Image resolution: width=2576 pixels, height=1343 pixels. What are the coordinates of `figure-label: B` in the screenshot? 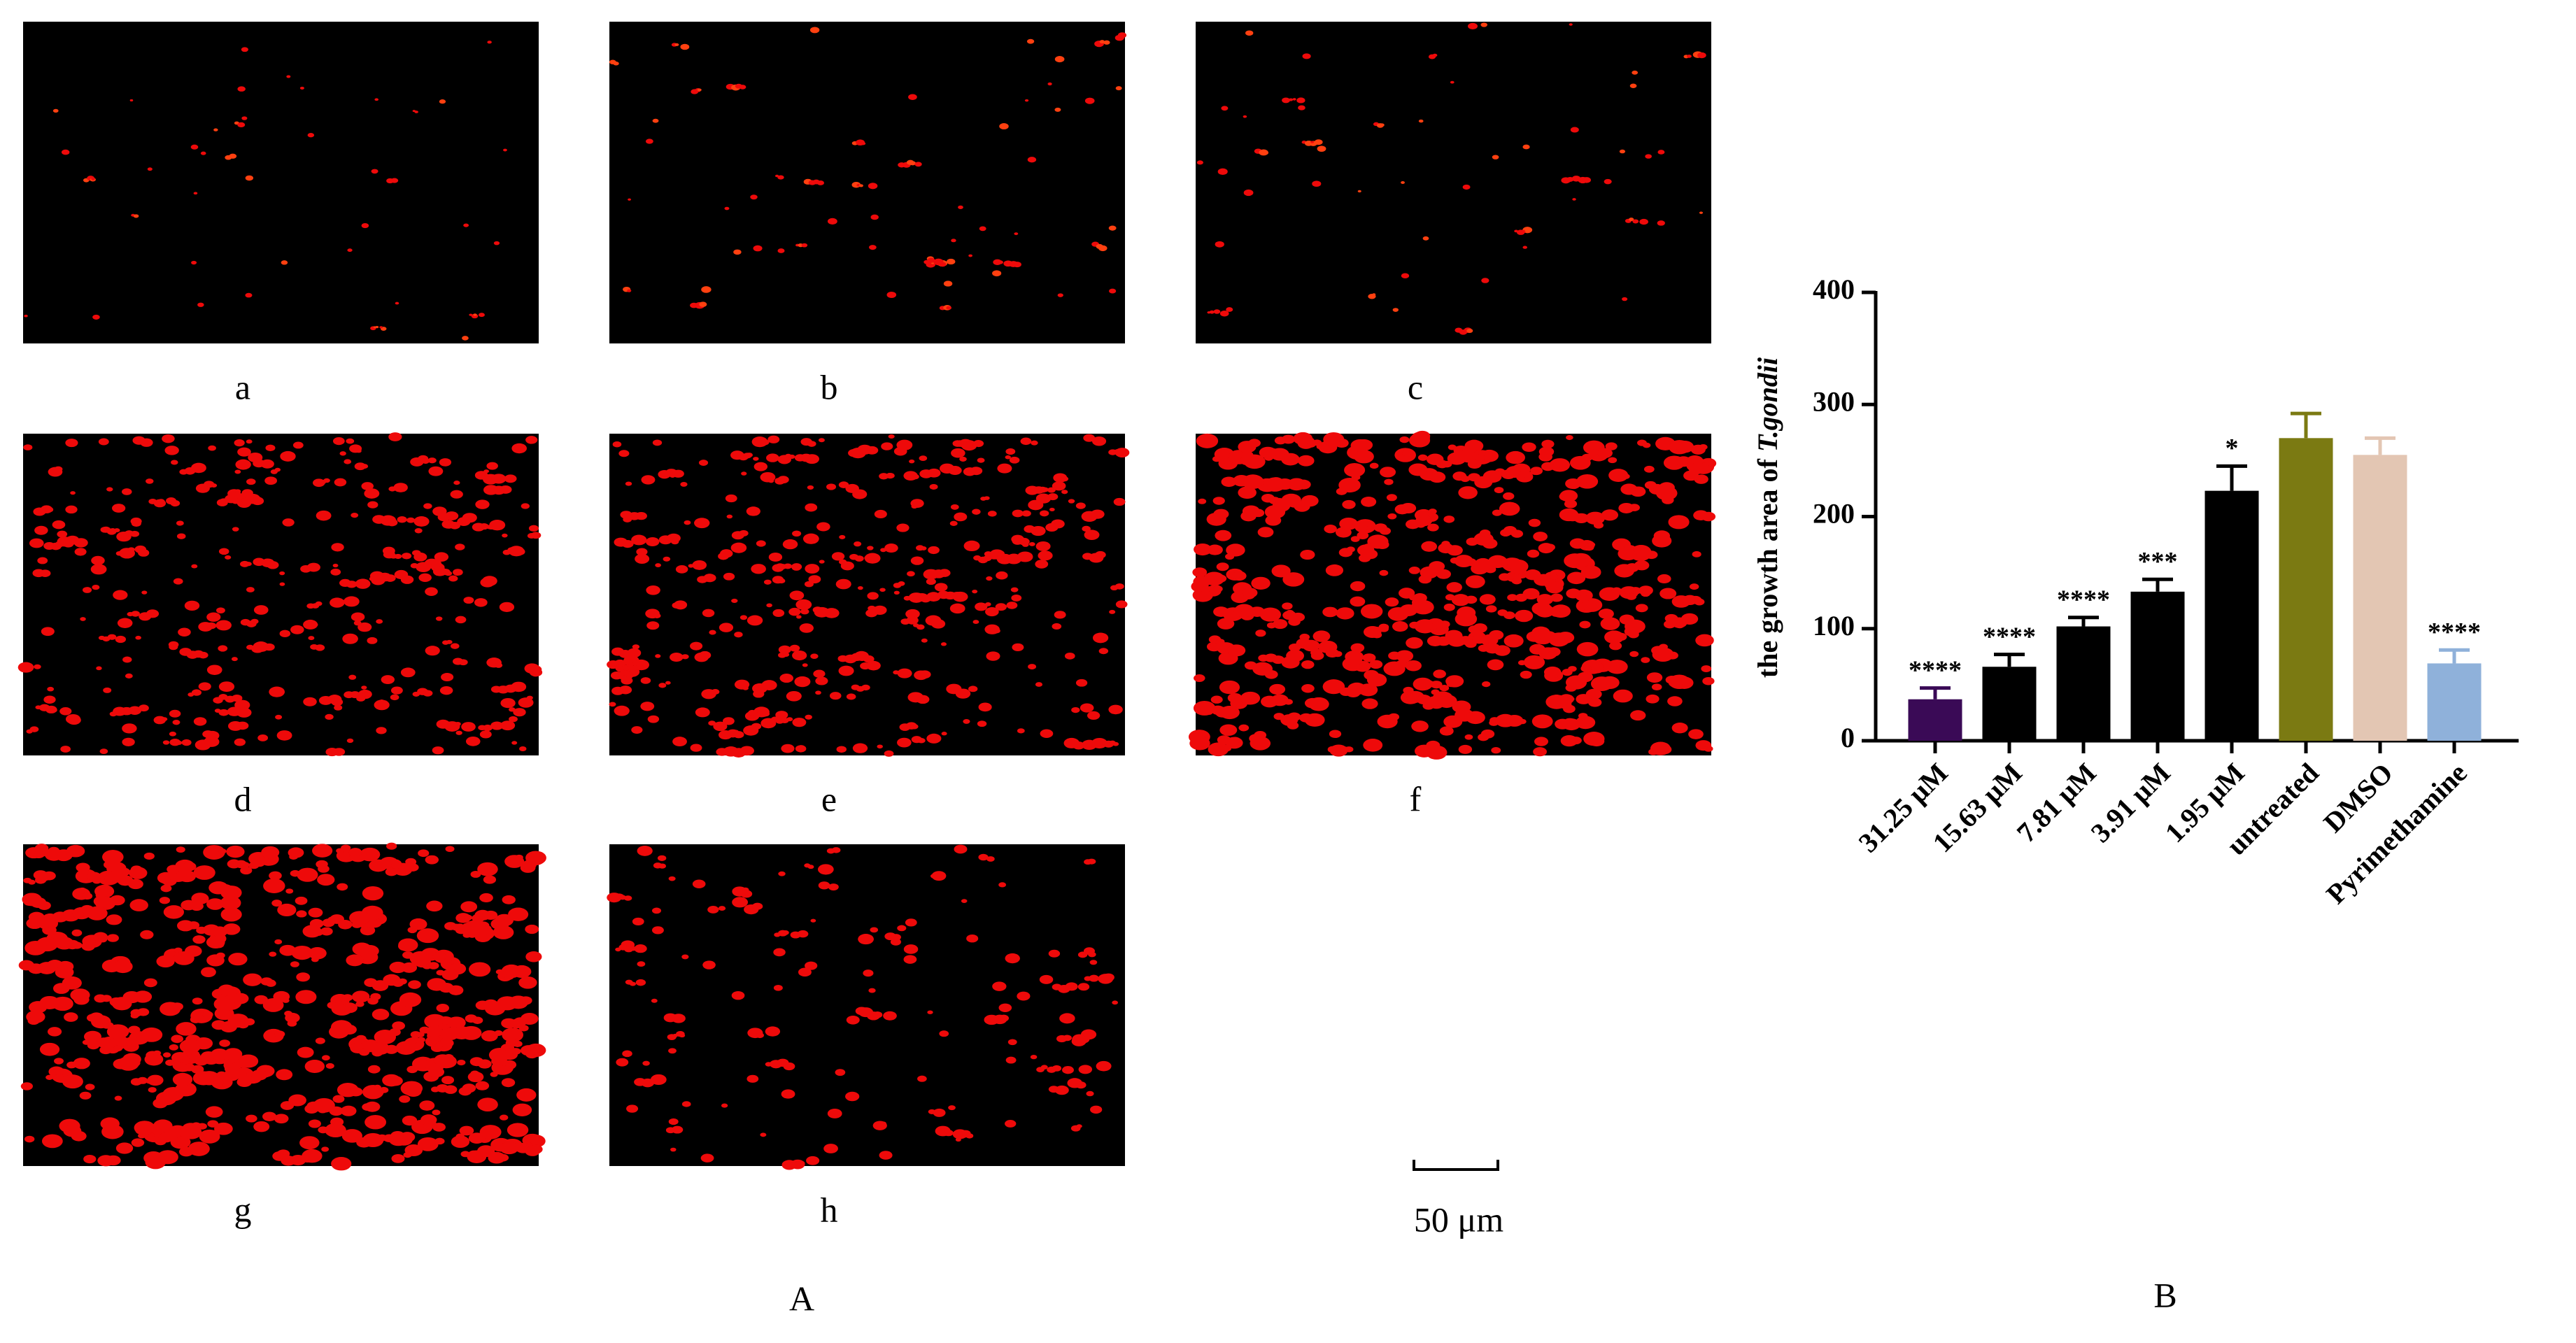 It's located at (2165, 1294).